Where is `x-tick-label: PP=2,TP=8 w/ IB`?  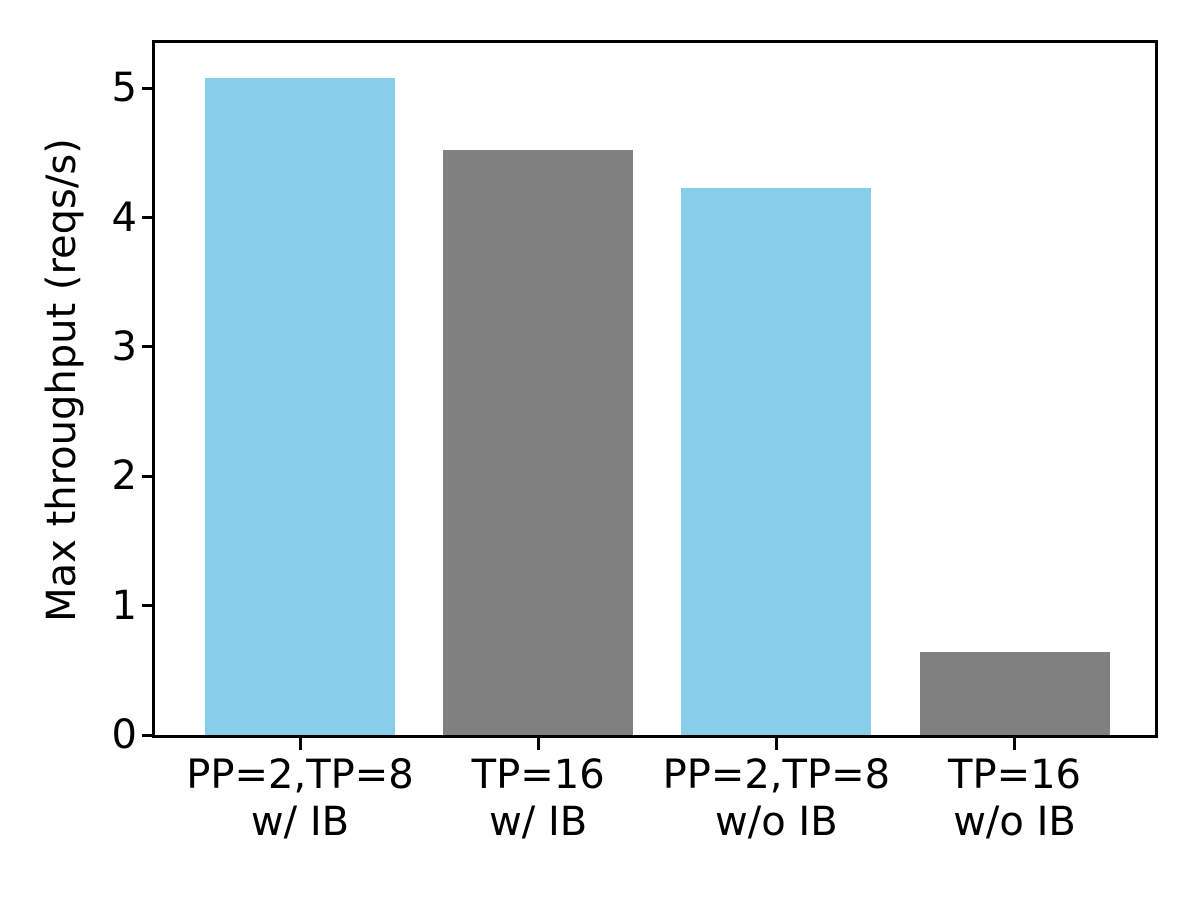
x-tick-label: PP=2,TP=8 w/ IB is located at coordinates (300, 798).